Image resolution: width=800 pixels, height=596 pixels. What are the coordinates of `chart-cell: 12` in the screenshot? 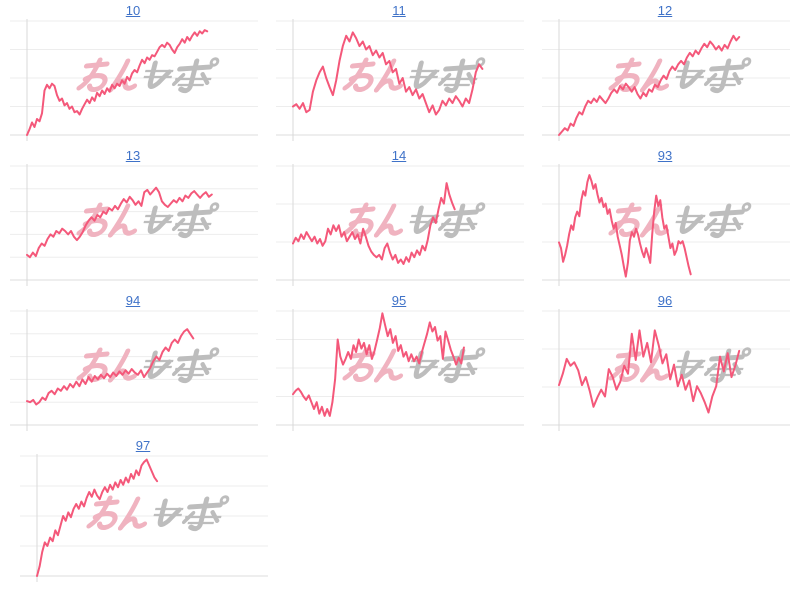 It's located at (665, 72).